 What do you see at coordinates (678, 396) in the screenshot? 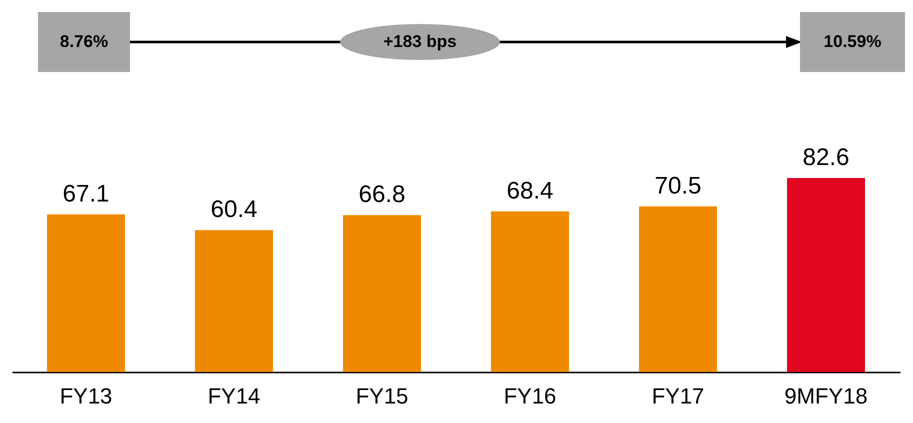
I see `x-tick-label: FY17` at bounding box center [678, 396].